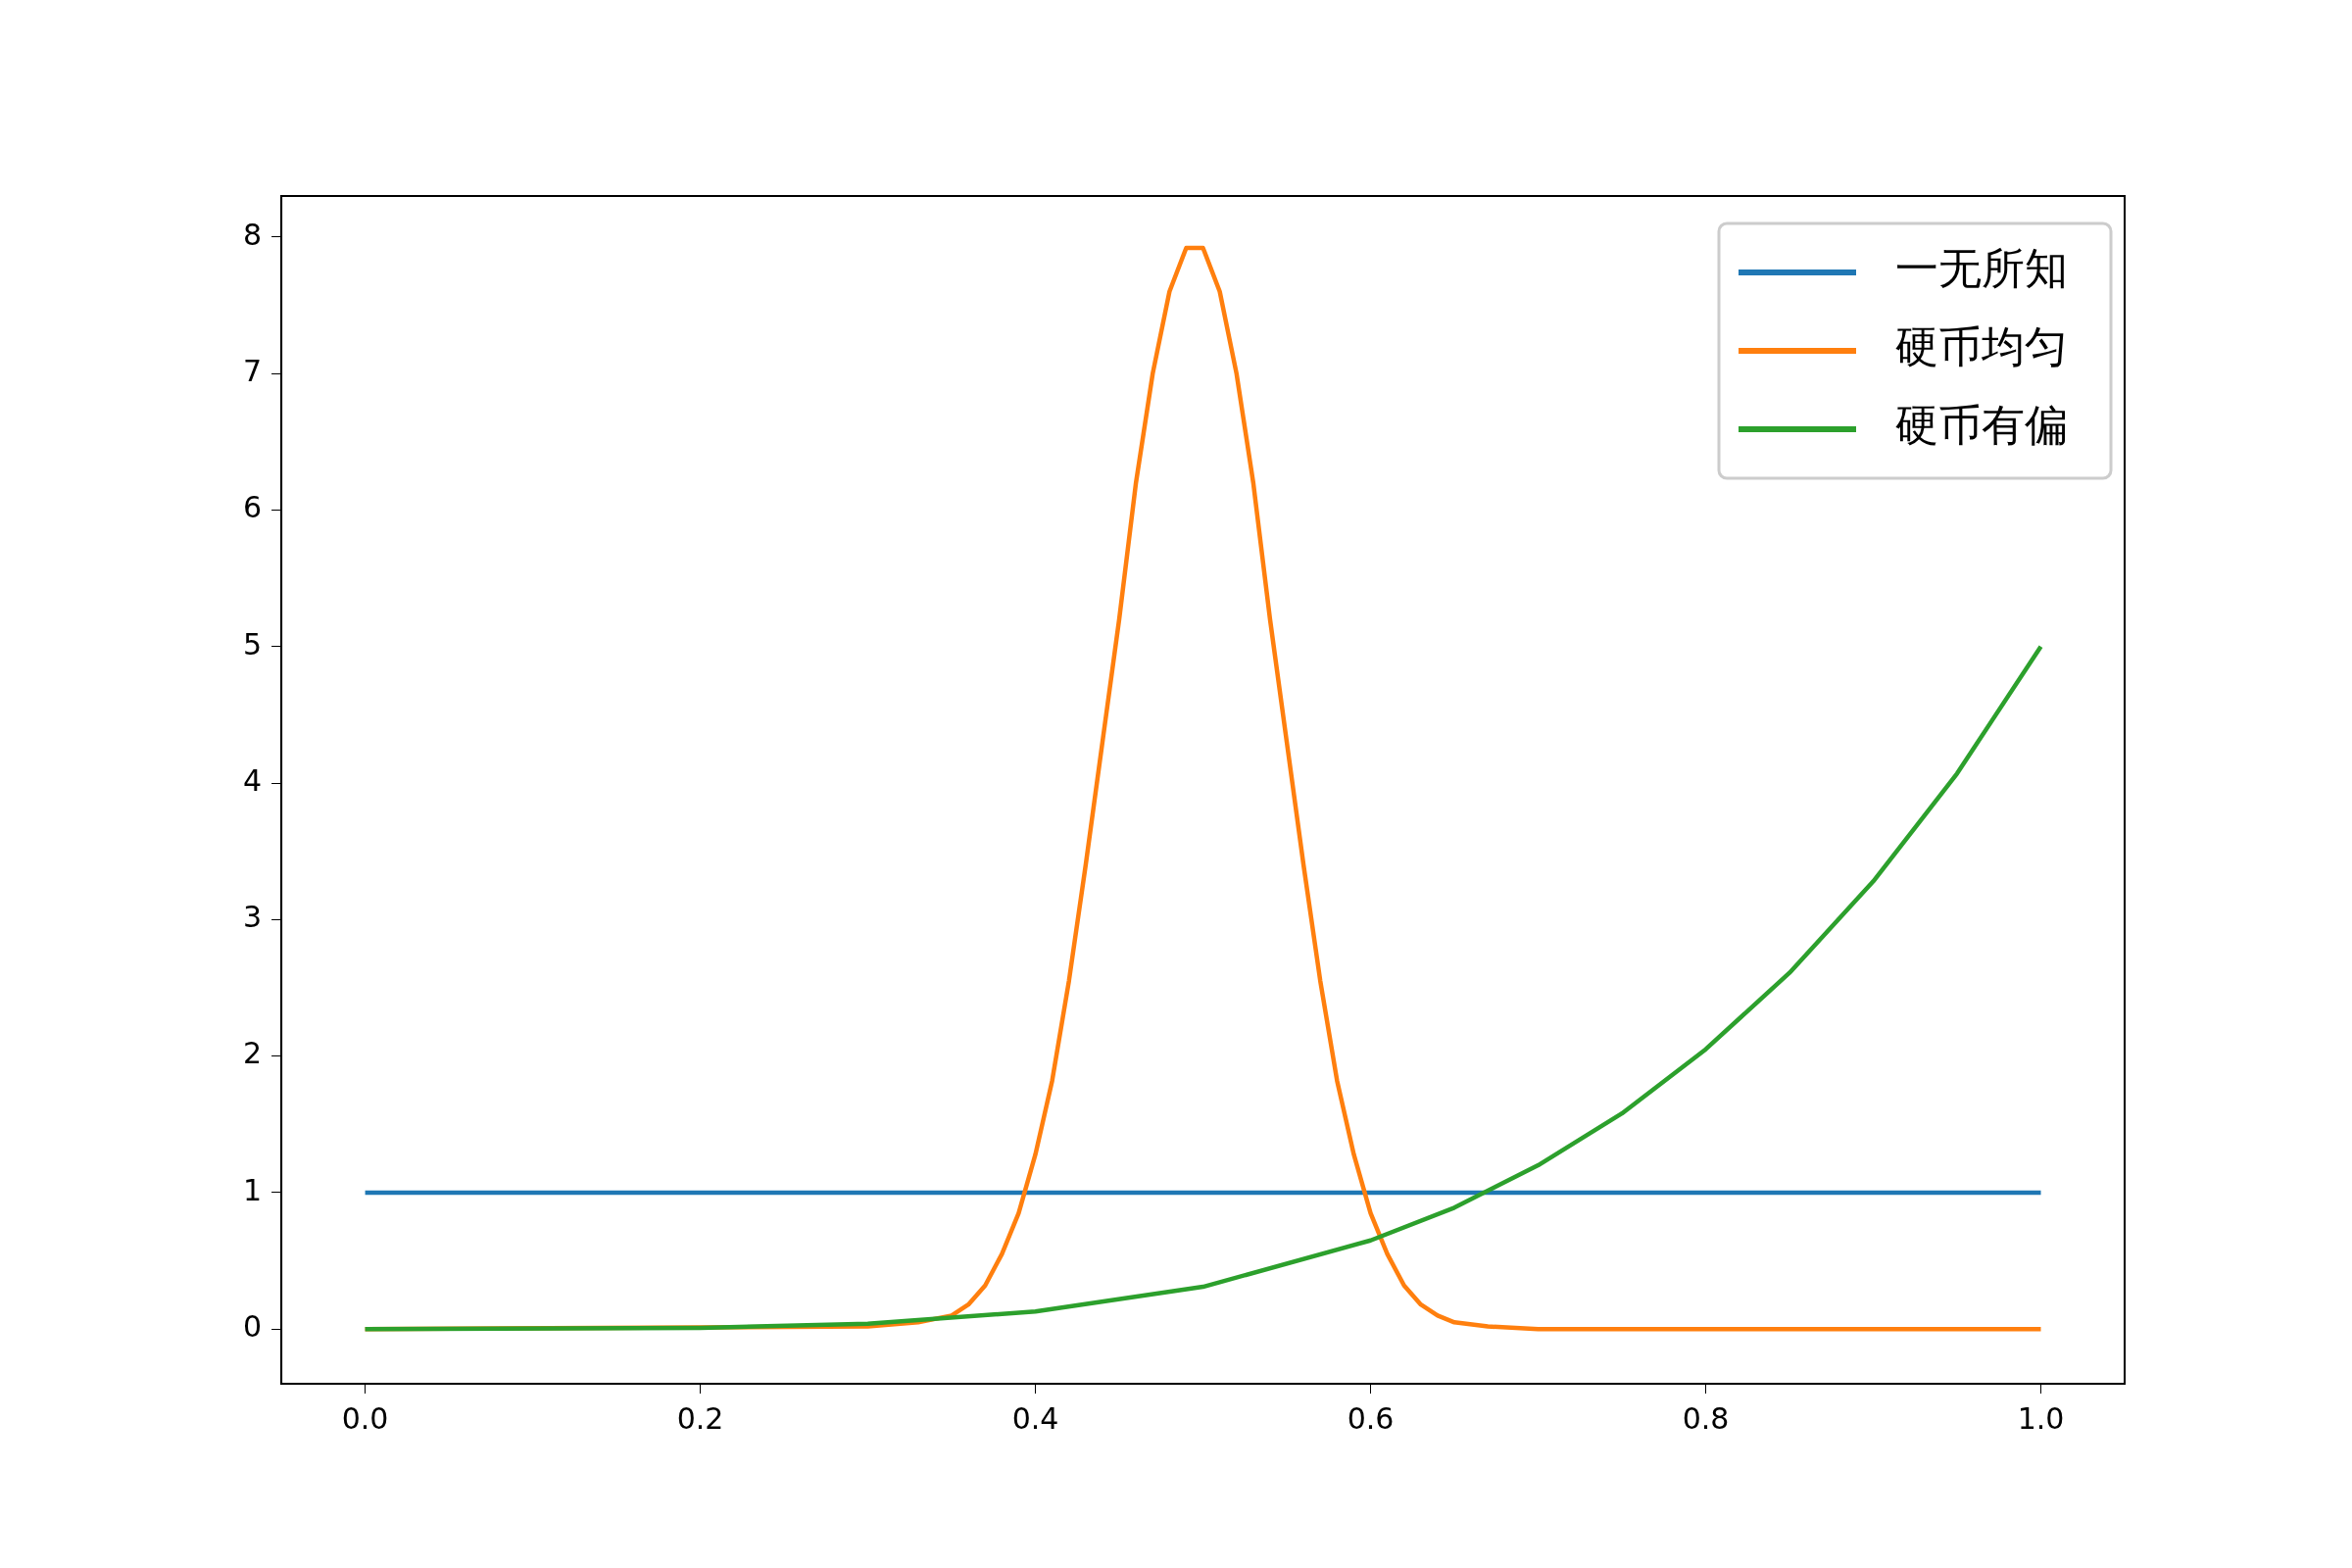 The image size is (2352, 1568). I want to click on x-tick-label: 0.4, so click(1035, 1418).